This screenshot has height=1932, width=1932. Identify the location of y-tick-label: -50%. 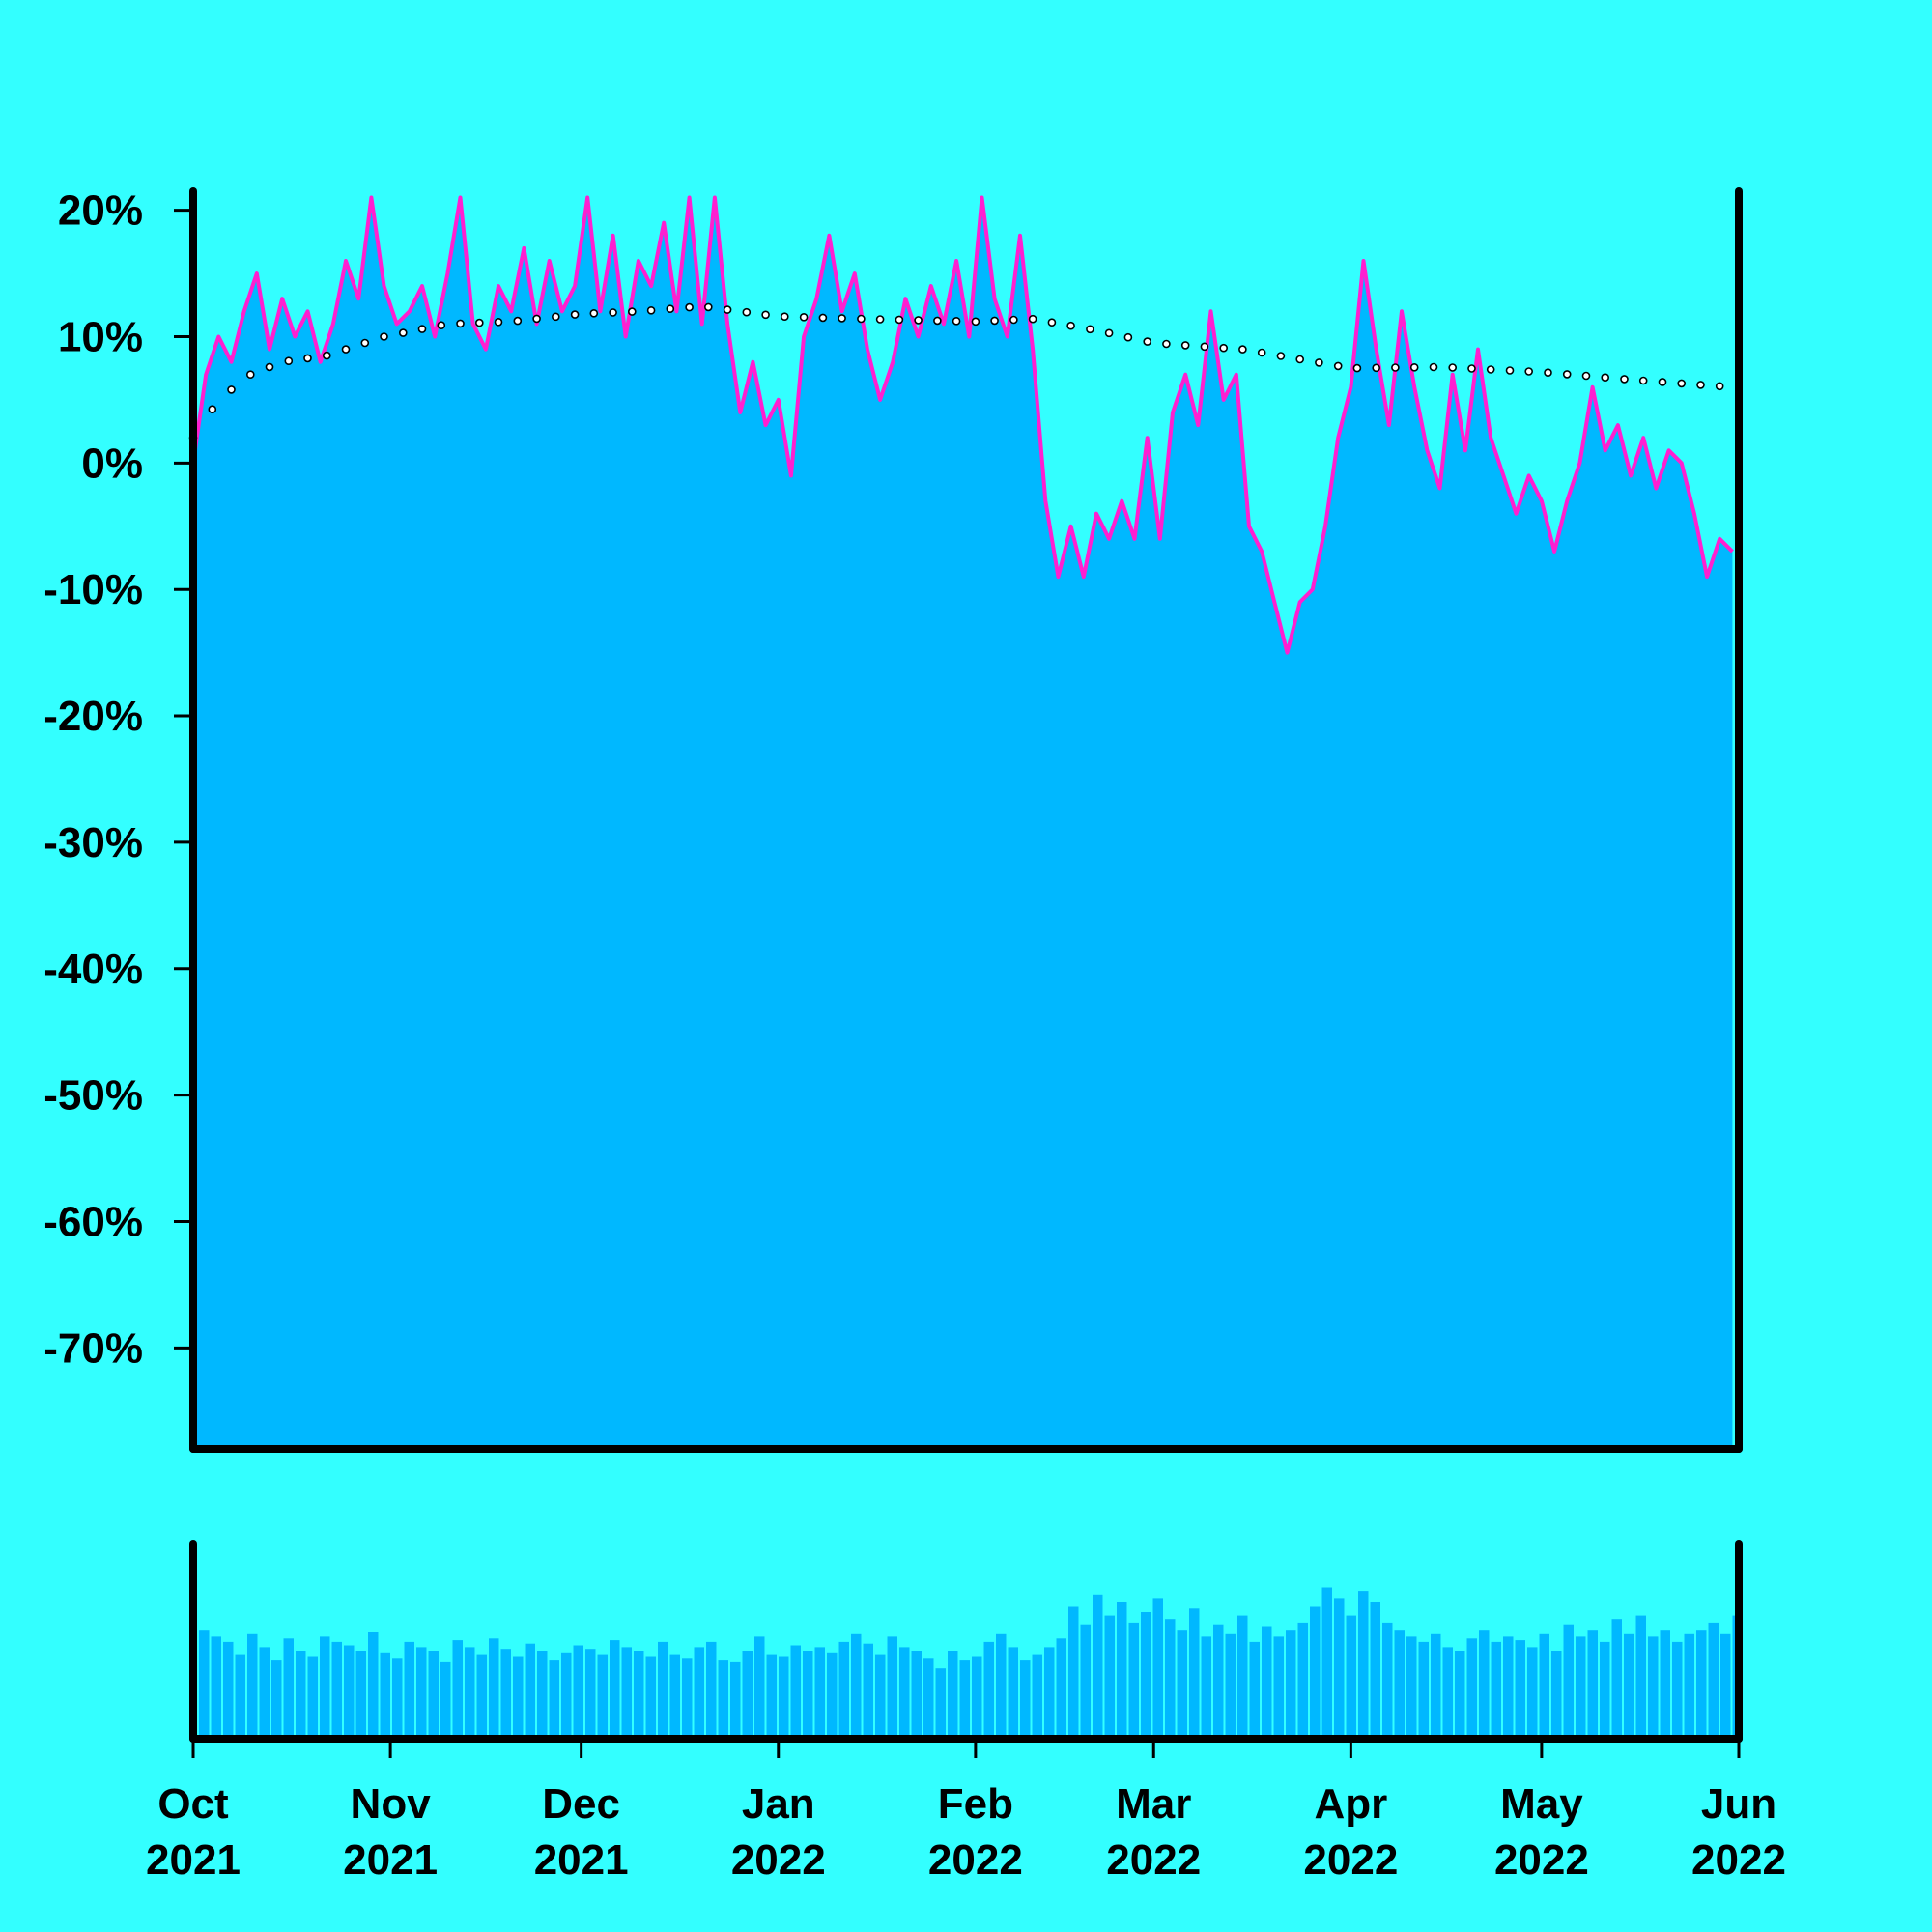
(93, 1096).